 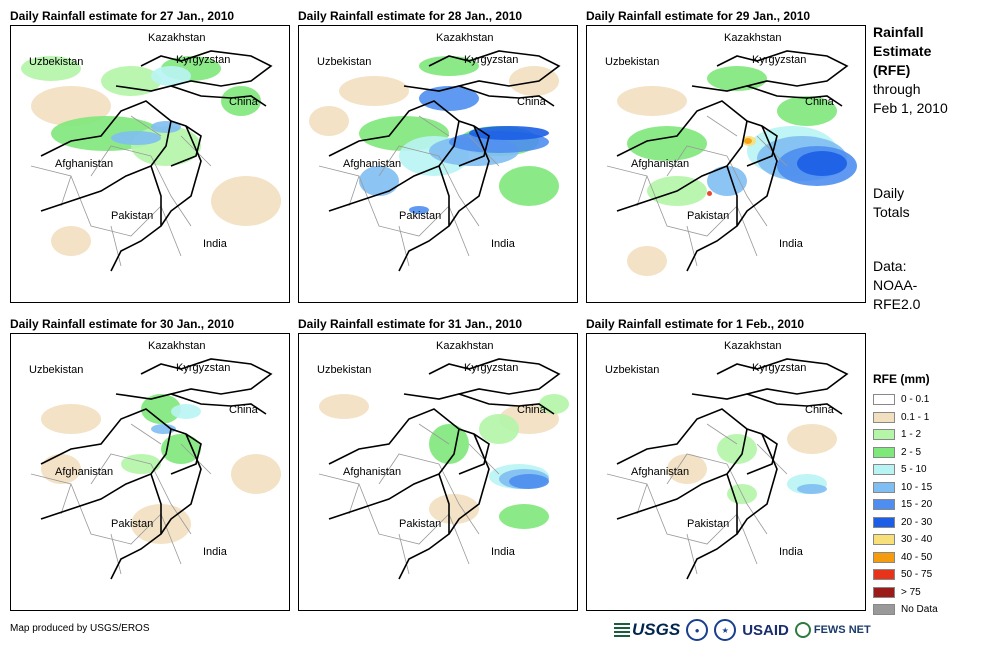 What do you see at coordinates (917, 575) in the screenshot?
I see `legend-label: 50 - 75` at bounding box center [917, 575].